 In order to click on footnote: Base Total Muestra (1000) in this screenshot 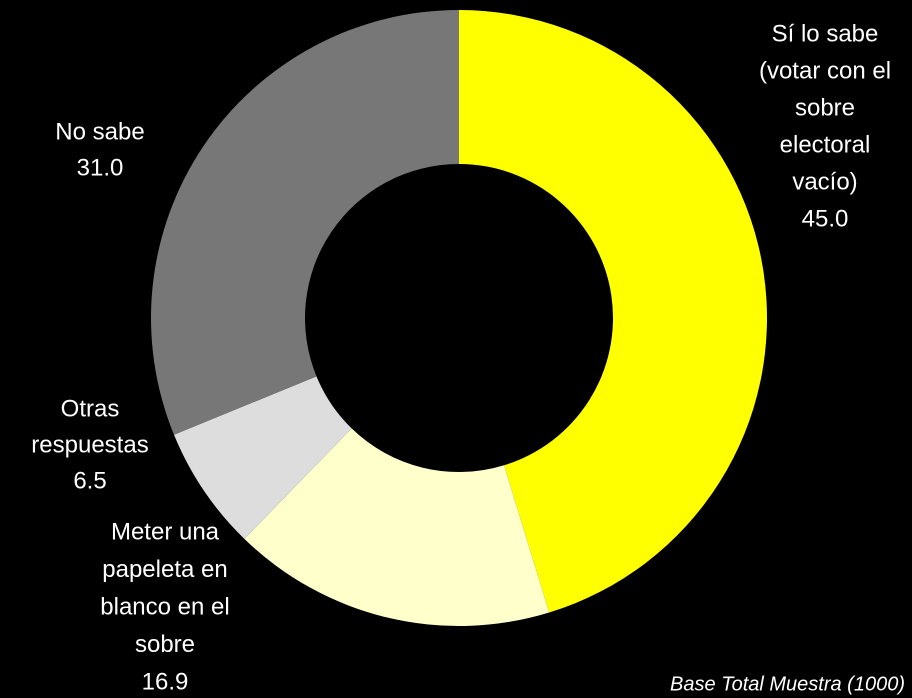, I will do `click(787, 684)`.